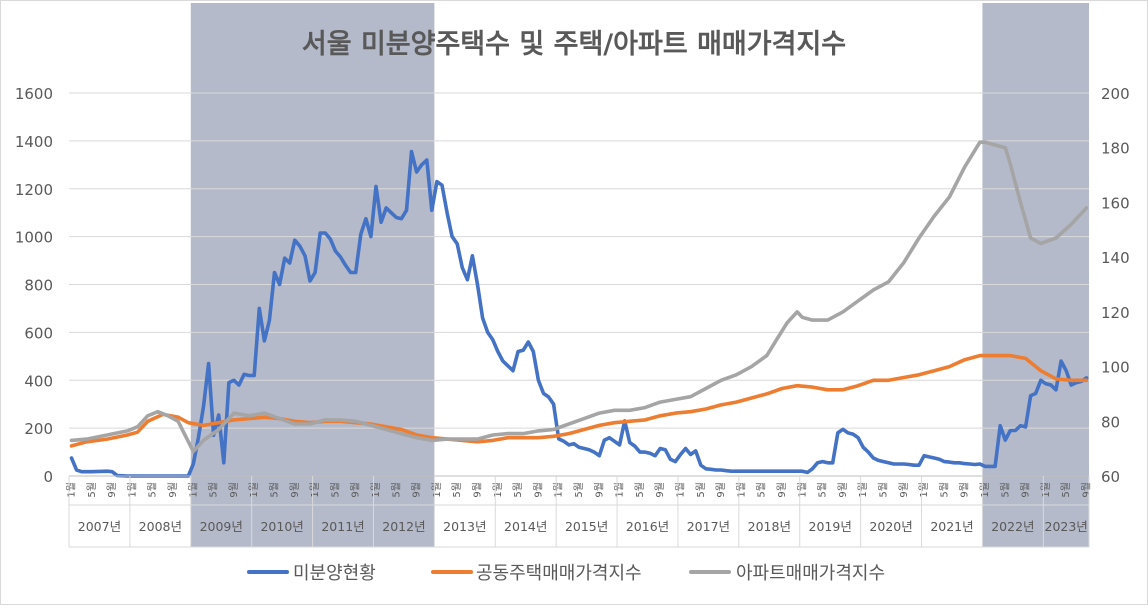  I want to click on chart-title: 서울 미분양주택수 및 주택/아파트 매매가격지수, so click(574, 44).